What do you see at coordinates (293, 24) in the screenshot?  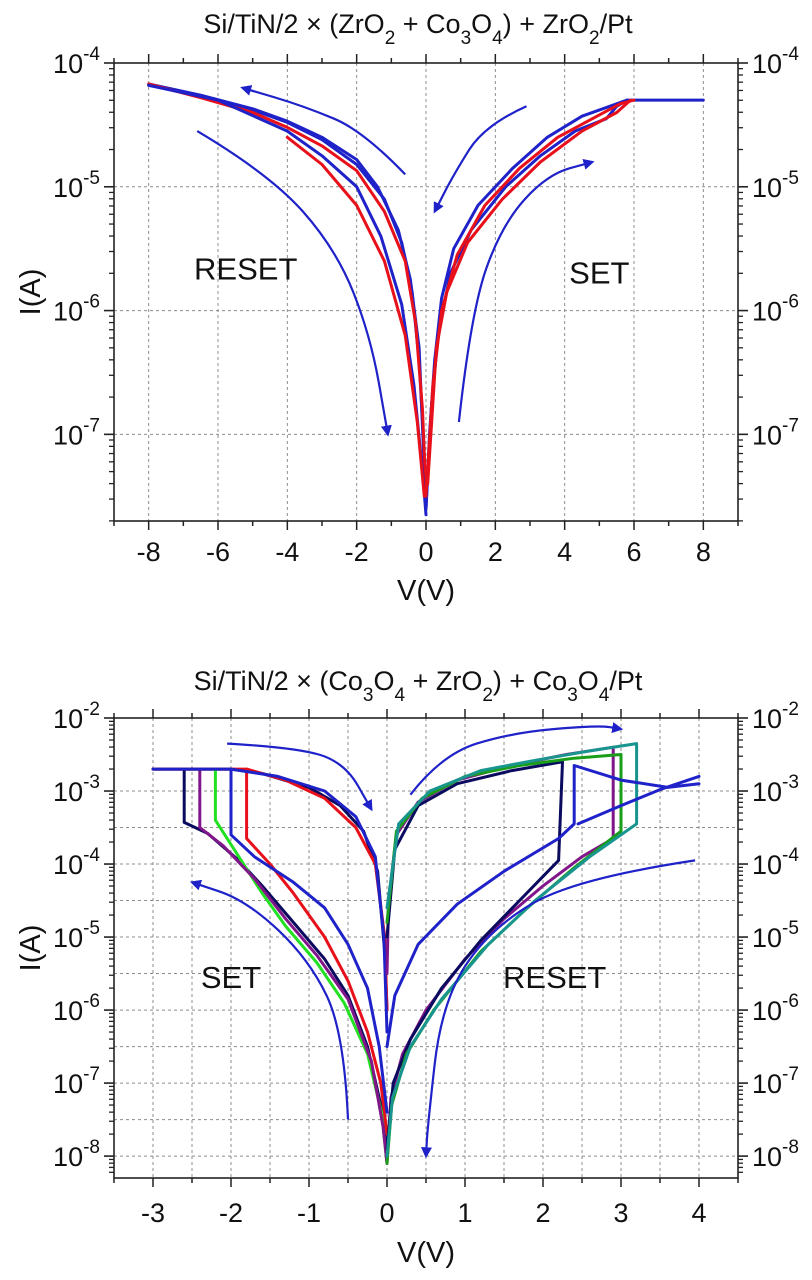 I see `title-text: Si/TiN/2 × (ZrO` at bounding box center [293, 24].